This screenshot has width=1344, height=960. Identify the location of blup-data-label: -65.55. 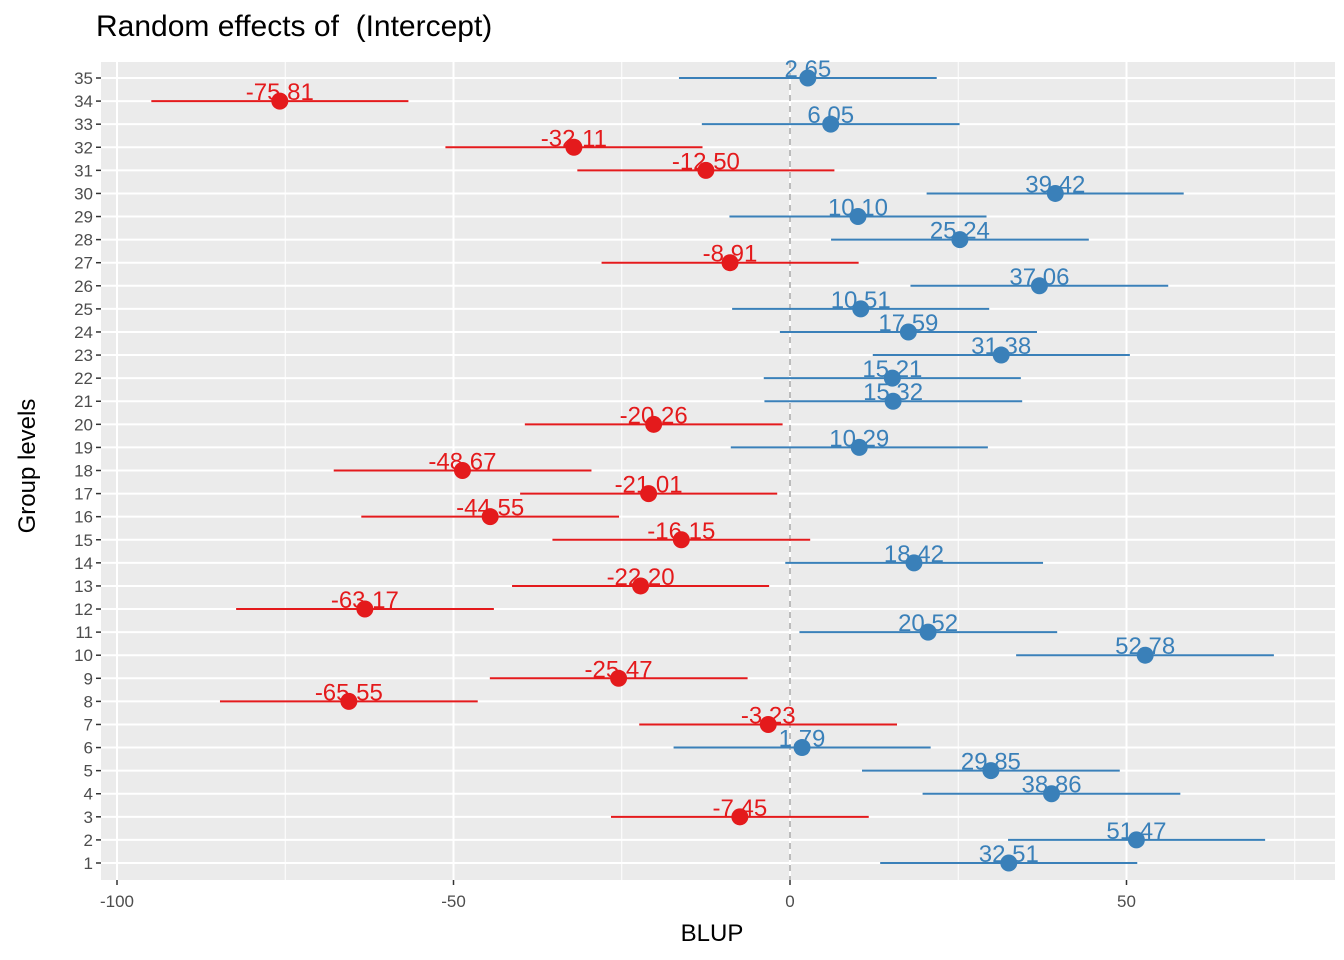
(349, 692).